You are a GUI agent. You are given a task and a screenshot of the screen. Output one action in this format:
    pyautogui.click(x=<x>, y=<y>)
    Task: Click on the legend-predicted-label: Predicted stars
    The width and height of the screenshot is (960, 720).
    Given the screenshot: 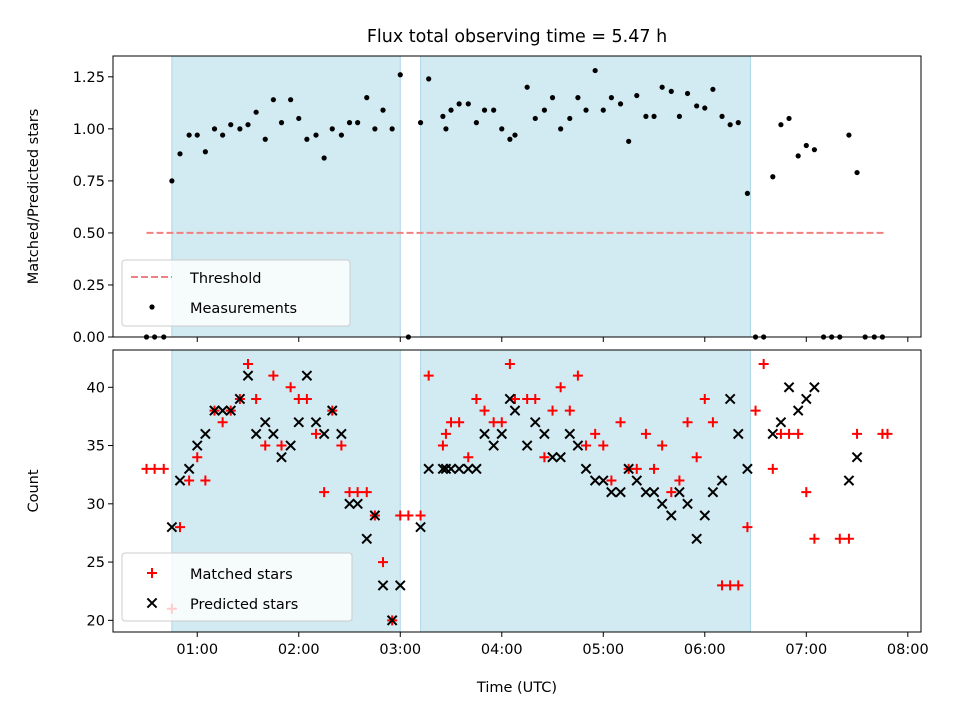 What is the action you would take?
    pyautogui.click(x=244, y=605)
    